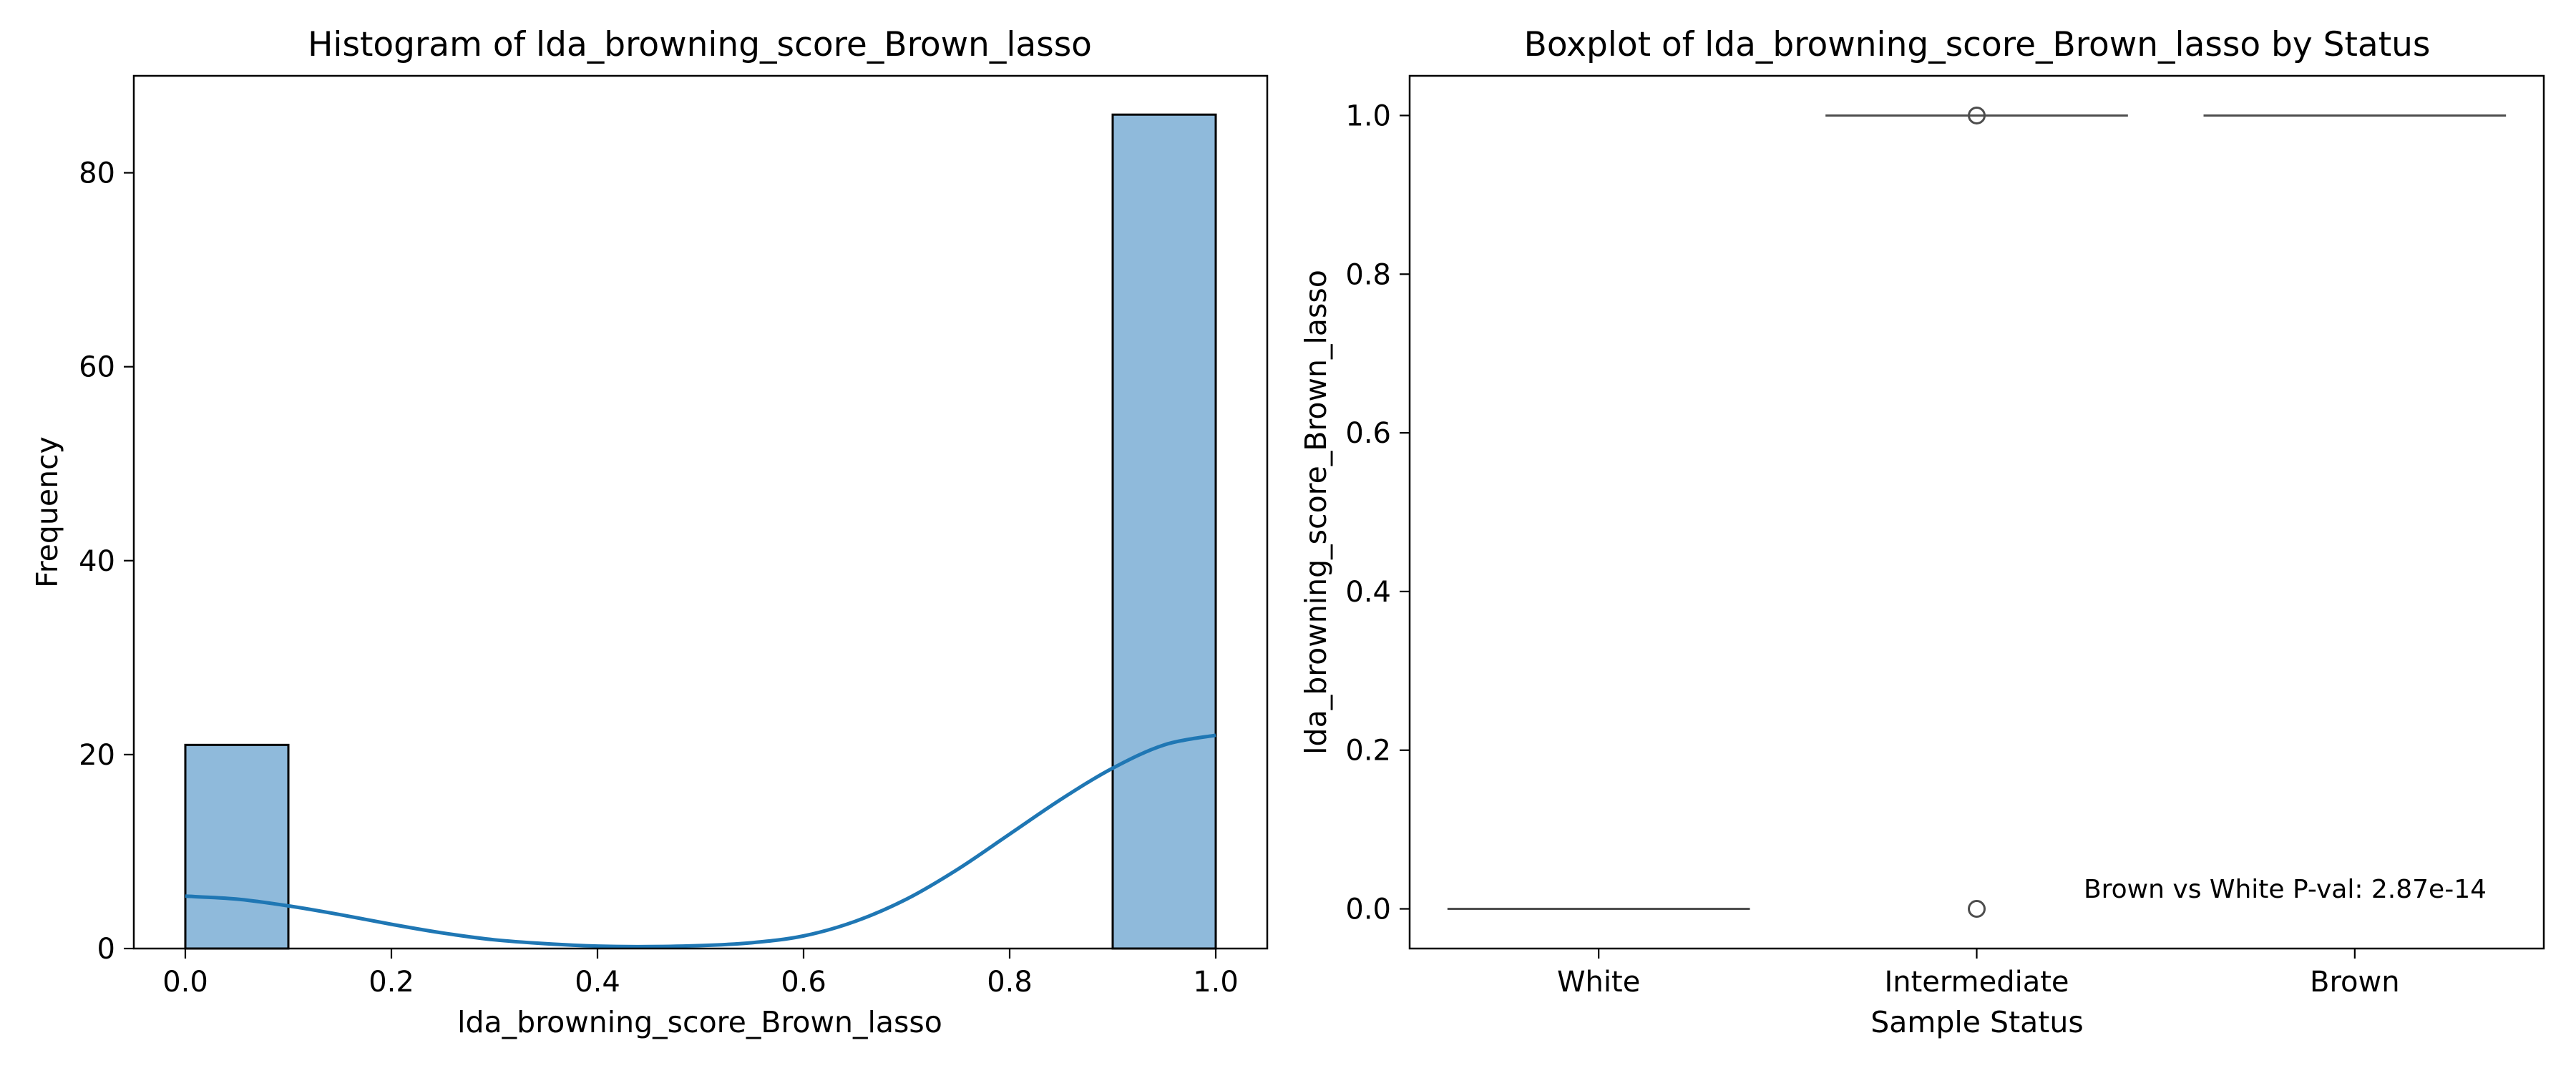 Image resolution: width=2576 pixels, height=1073 pixels. Describe the element at coordinates (1368, 115) in the screenshot. I see `boxplot-y-tick-label: 1.0` at that location.